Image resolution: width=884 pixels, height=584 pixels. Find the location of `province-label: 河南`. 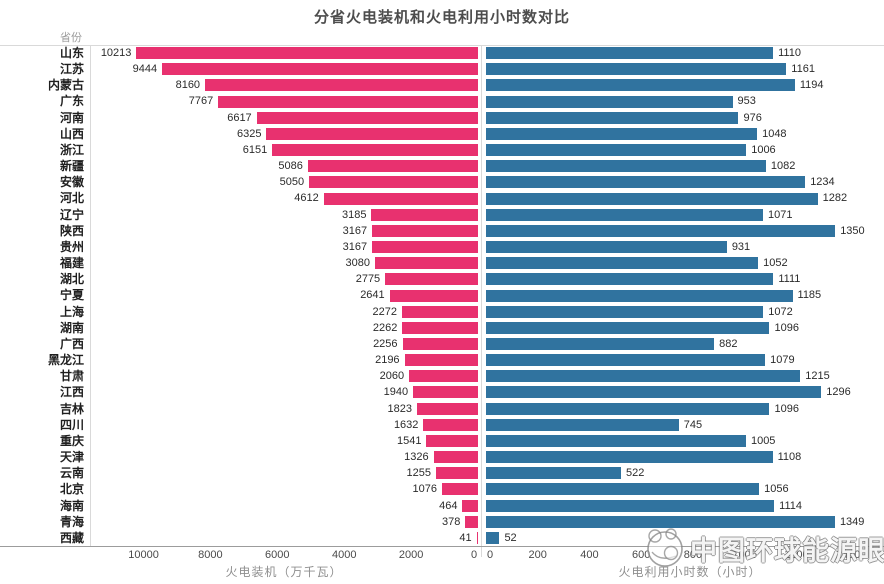

province-label: 河南 is located at coordinates (71, 117).